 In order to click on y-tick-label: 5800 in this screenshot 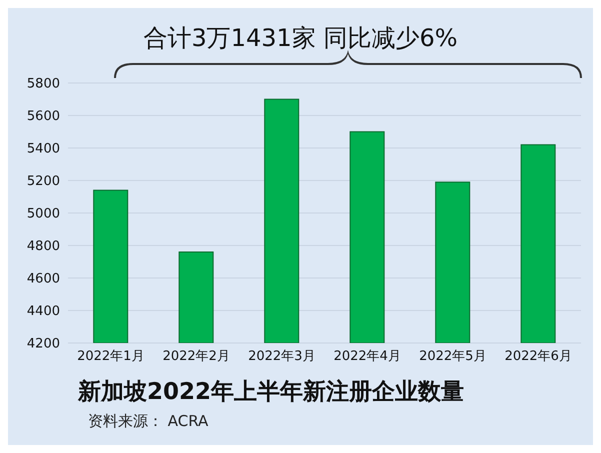, I will do `click(43, 84)`.